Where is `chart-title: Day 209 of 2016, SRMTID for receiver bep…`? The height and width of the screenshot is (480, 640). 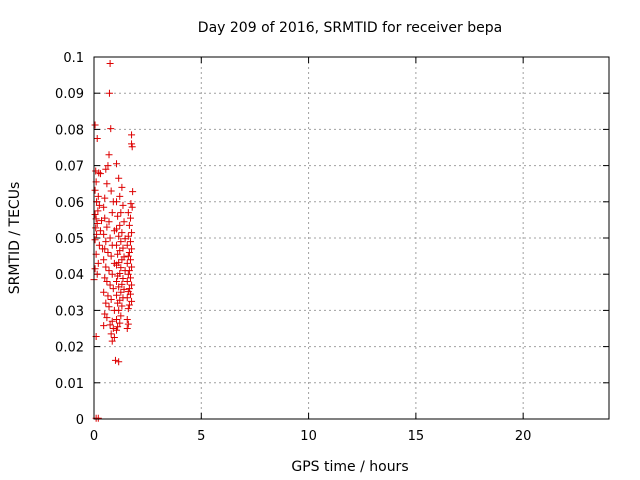
chart-title: Day 209 of 2016, SRMTID for receiver bep… is located at coordinates (350, 28).